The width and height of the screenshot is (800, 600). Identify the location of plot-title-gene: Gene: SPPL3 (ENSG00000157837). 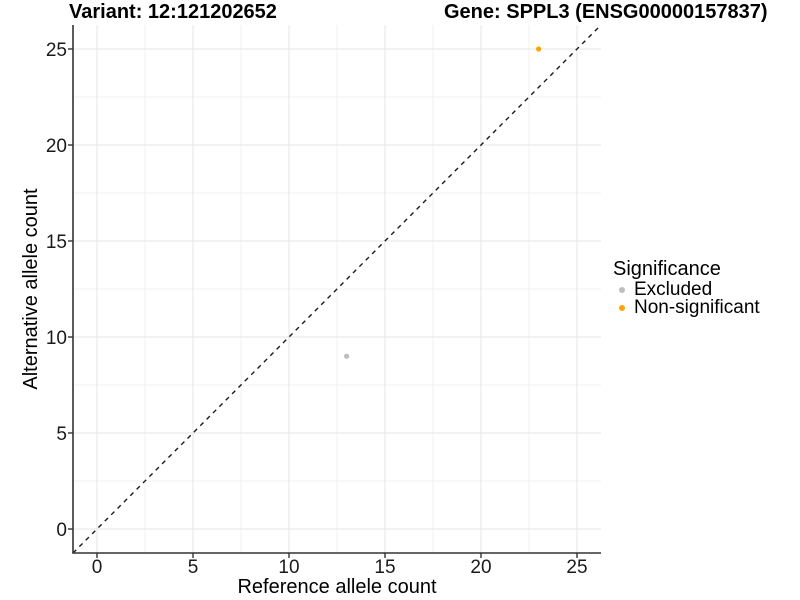
(606, 12).